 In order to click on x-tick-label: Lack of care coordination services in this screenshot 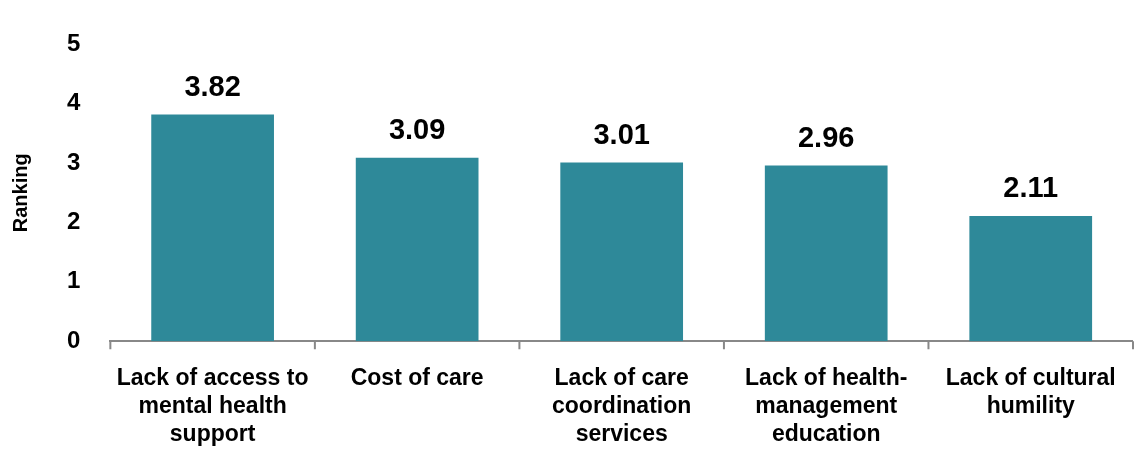, I will do `click(622, 405)`.